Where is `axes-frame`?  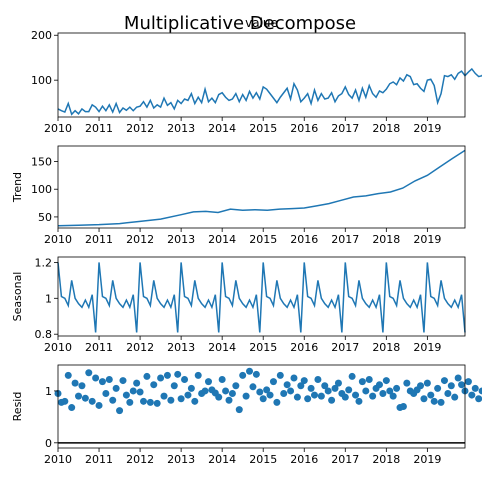
axes-frame is located at coordinates (261, 187).